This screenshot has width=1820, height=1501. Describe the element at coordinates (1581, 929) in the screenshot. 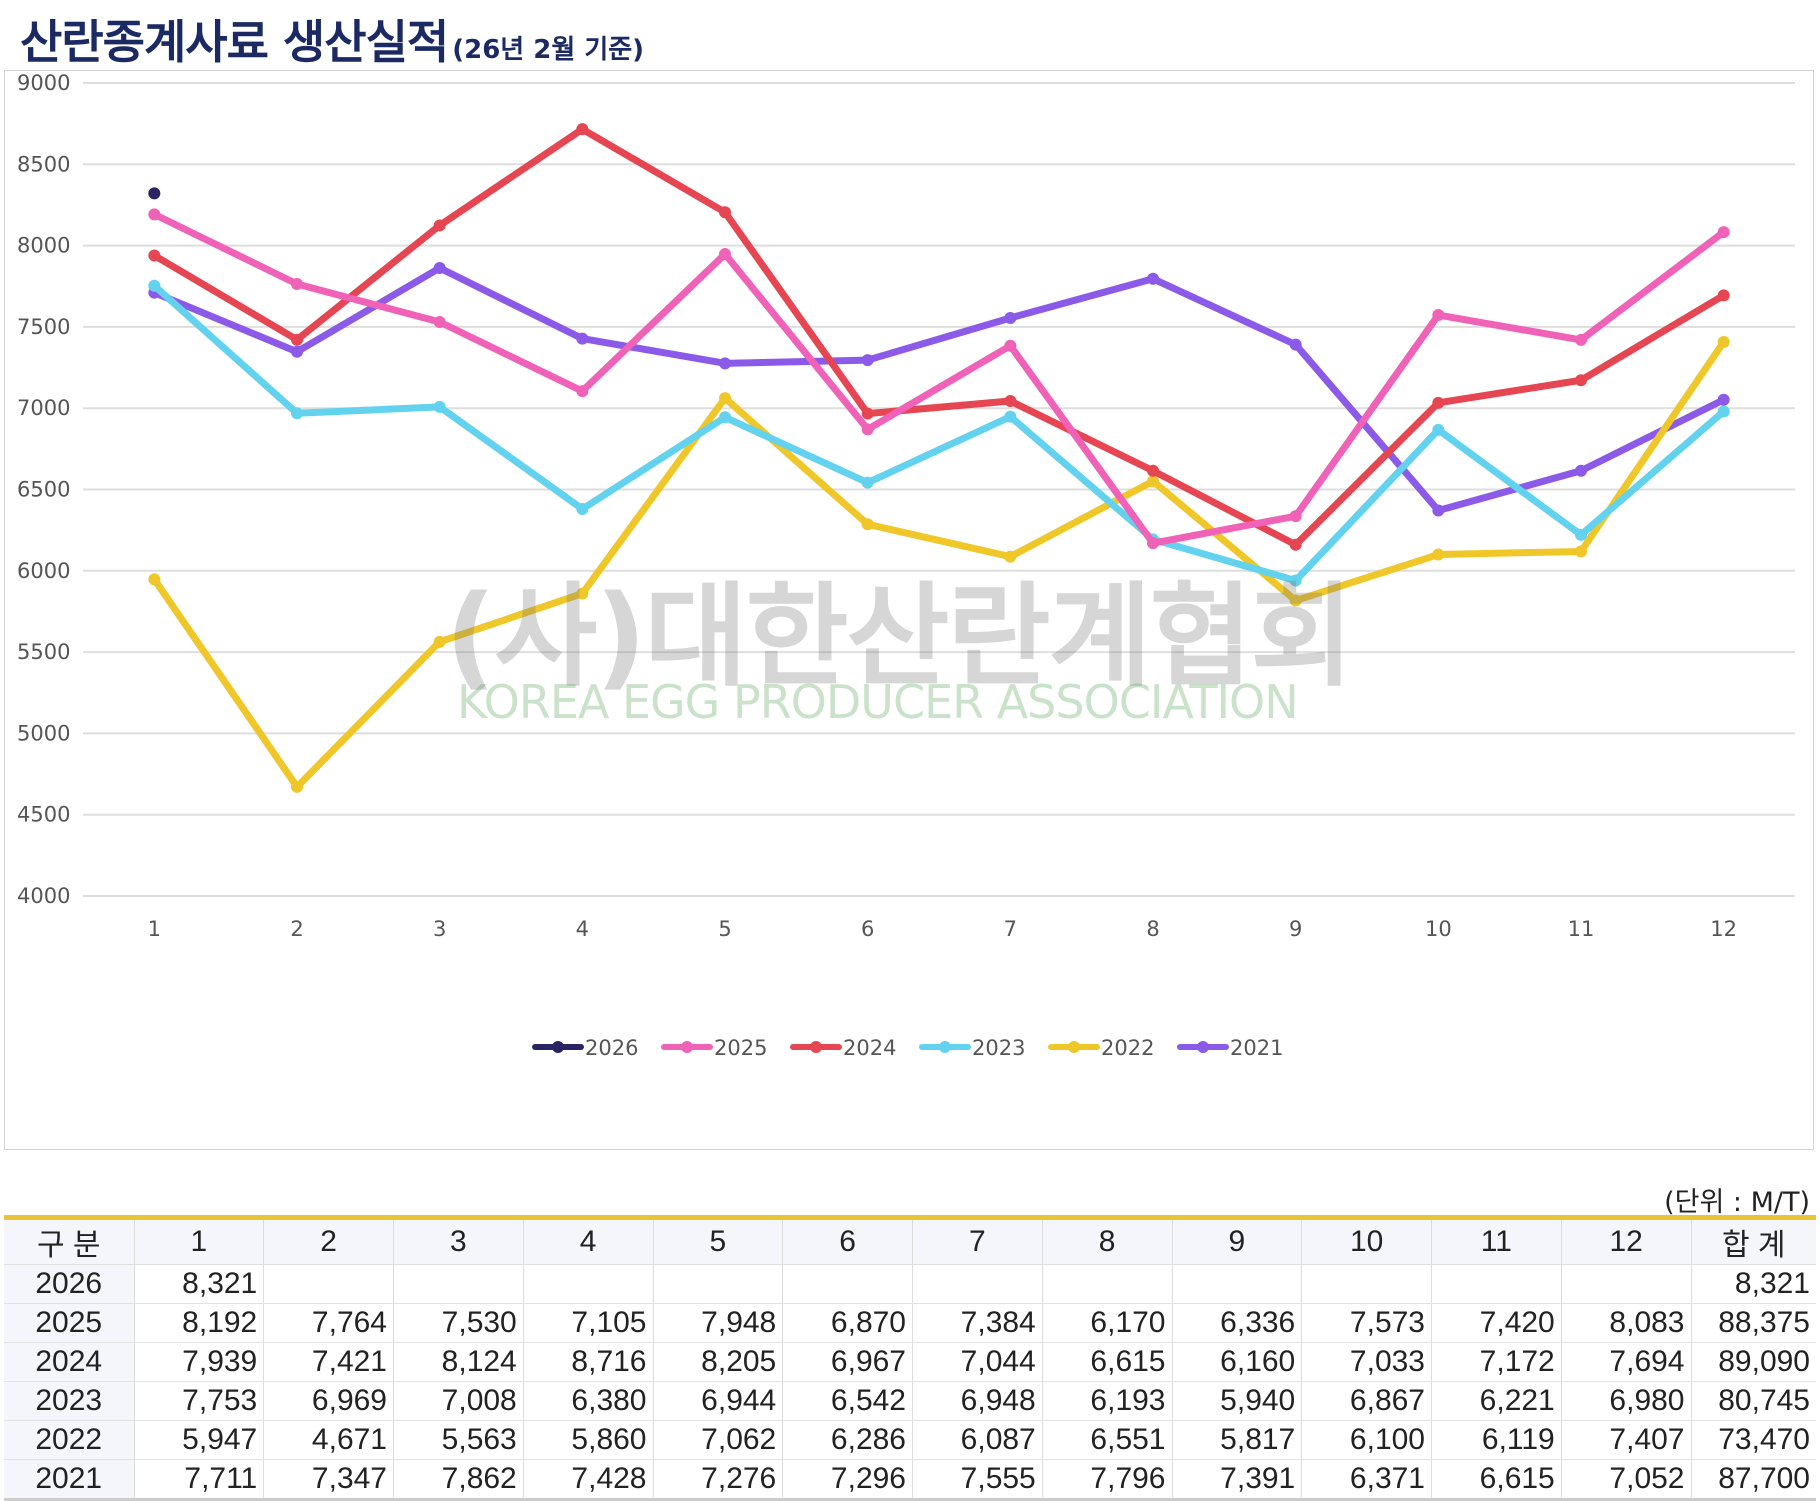

I see `x-tick-label: 11` at that location.